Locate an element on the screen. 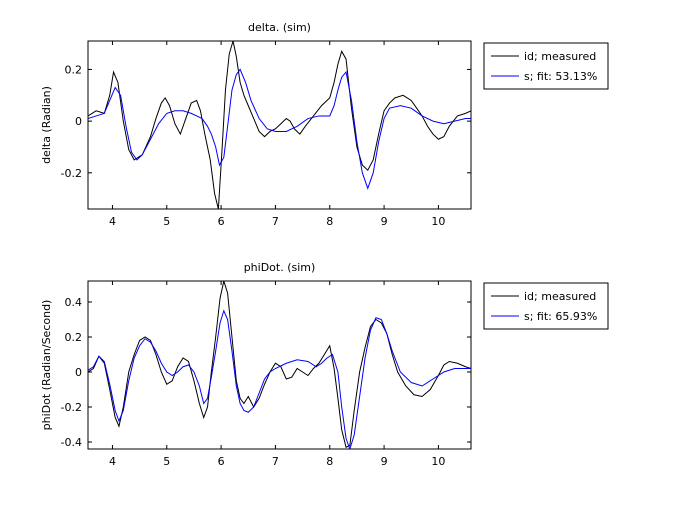  y-tick-label: -0.4 is located at coordinates (71, 442).